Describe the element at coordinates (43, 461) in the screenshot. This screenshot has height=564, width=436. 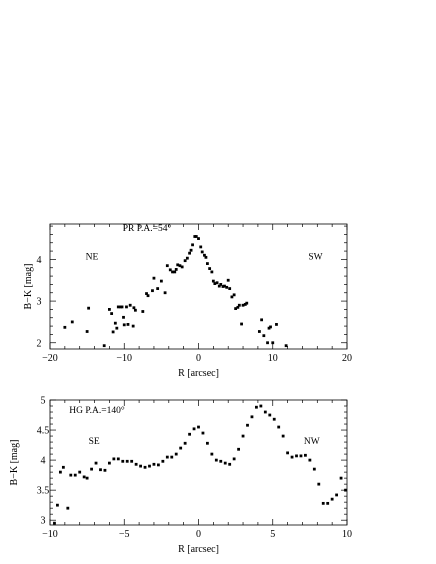
I see `panel-2-ytick-label: 4` at that location.